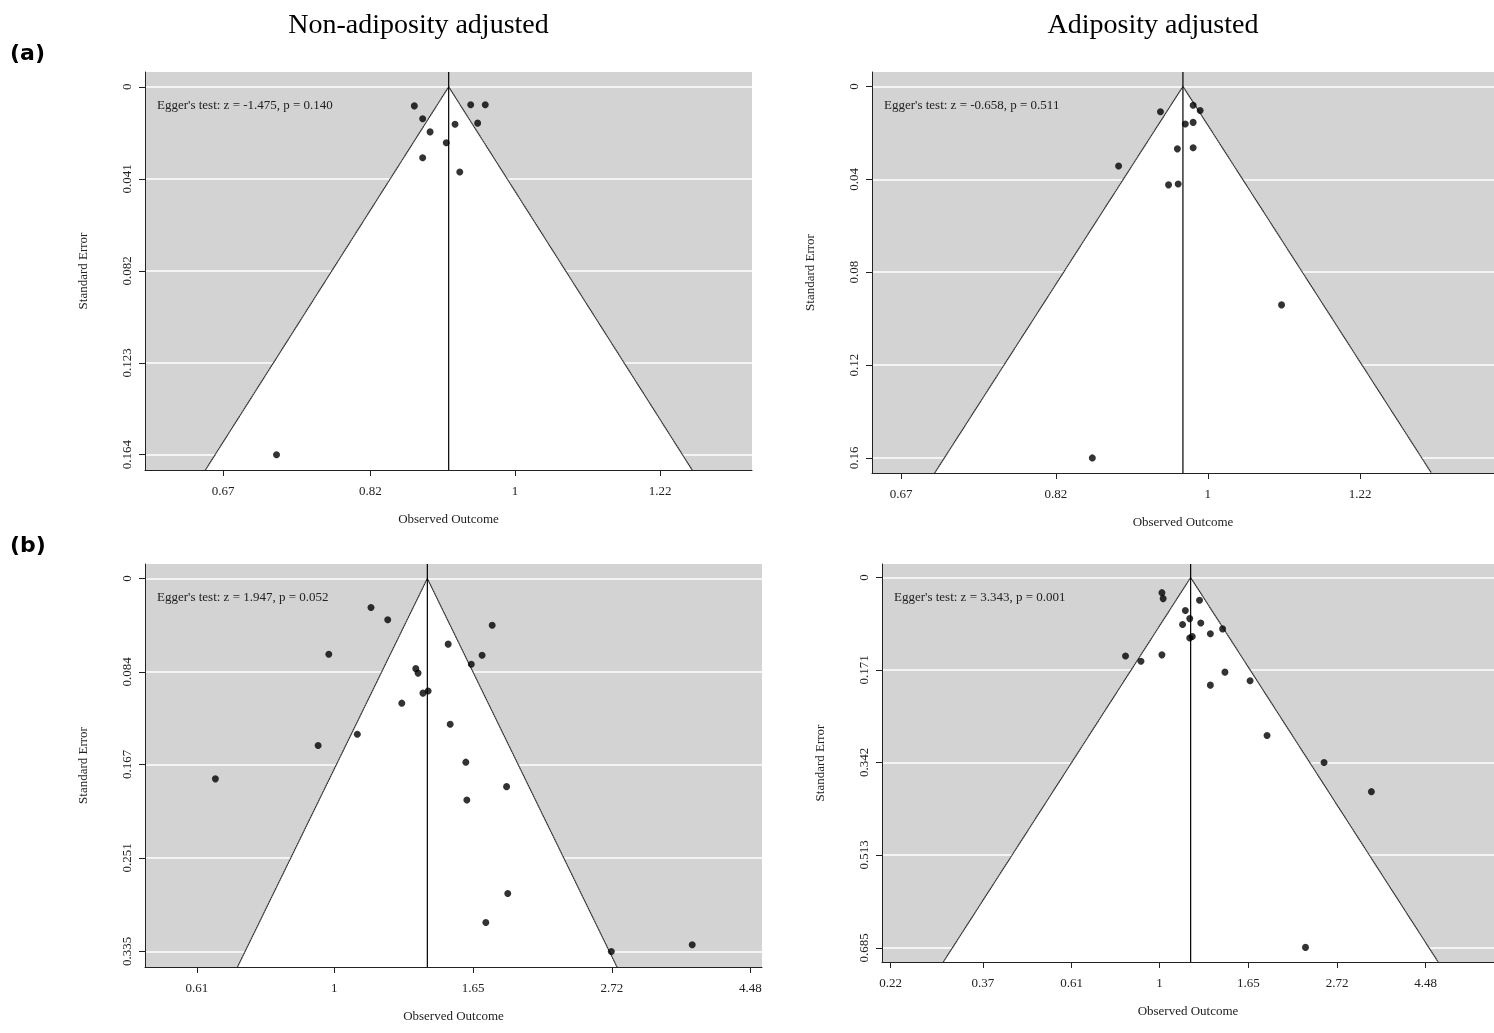 Image resolution: width=1494 pixels, height=1033 pixels. Describe the element at coordinates (863, 855) in the screenshot. I see `y-tick-label: 0.513` at that location.